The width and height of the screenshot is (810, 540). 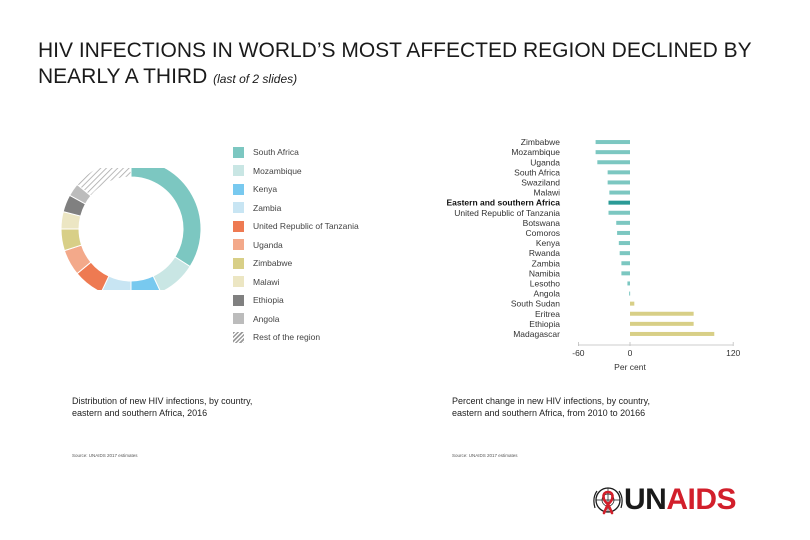 What do you see at coordinates (628, 283) in the screenshot?
I see `bar-lesotho` at bounding box center [628, 283].